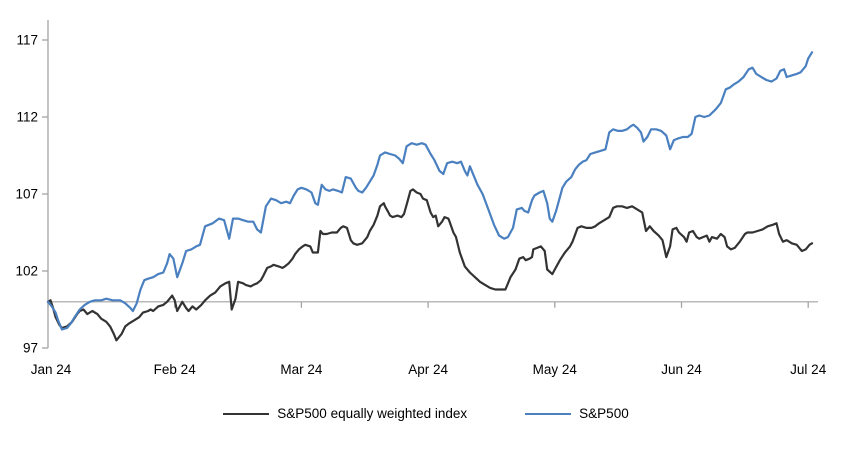  What do you see at coordinates (175, 369) in the screenshot?
I see `x-axis-tick-label: Feb 24` at bounding box center [175, 369].